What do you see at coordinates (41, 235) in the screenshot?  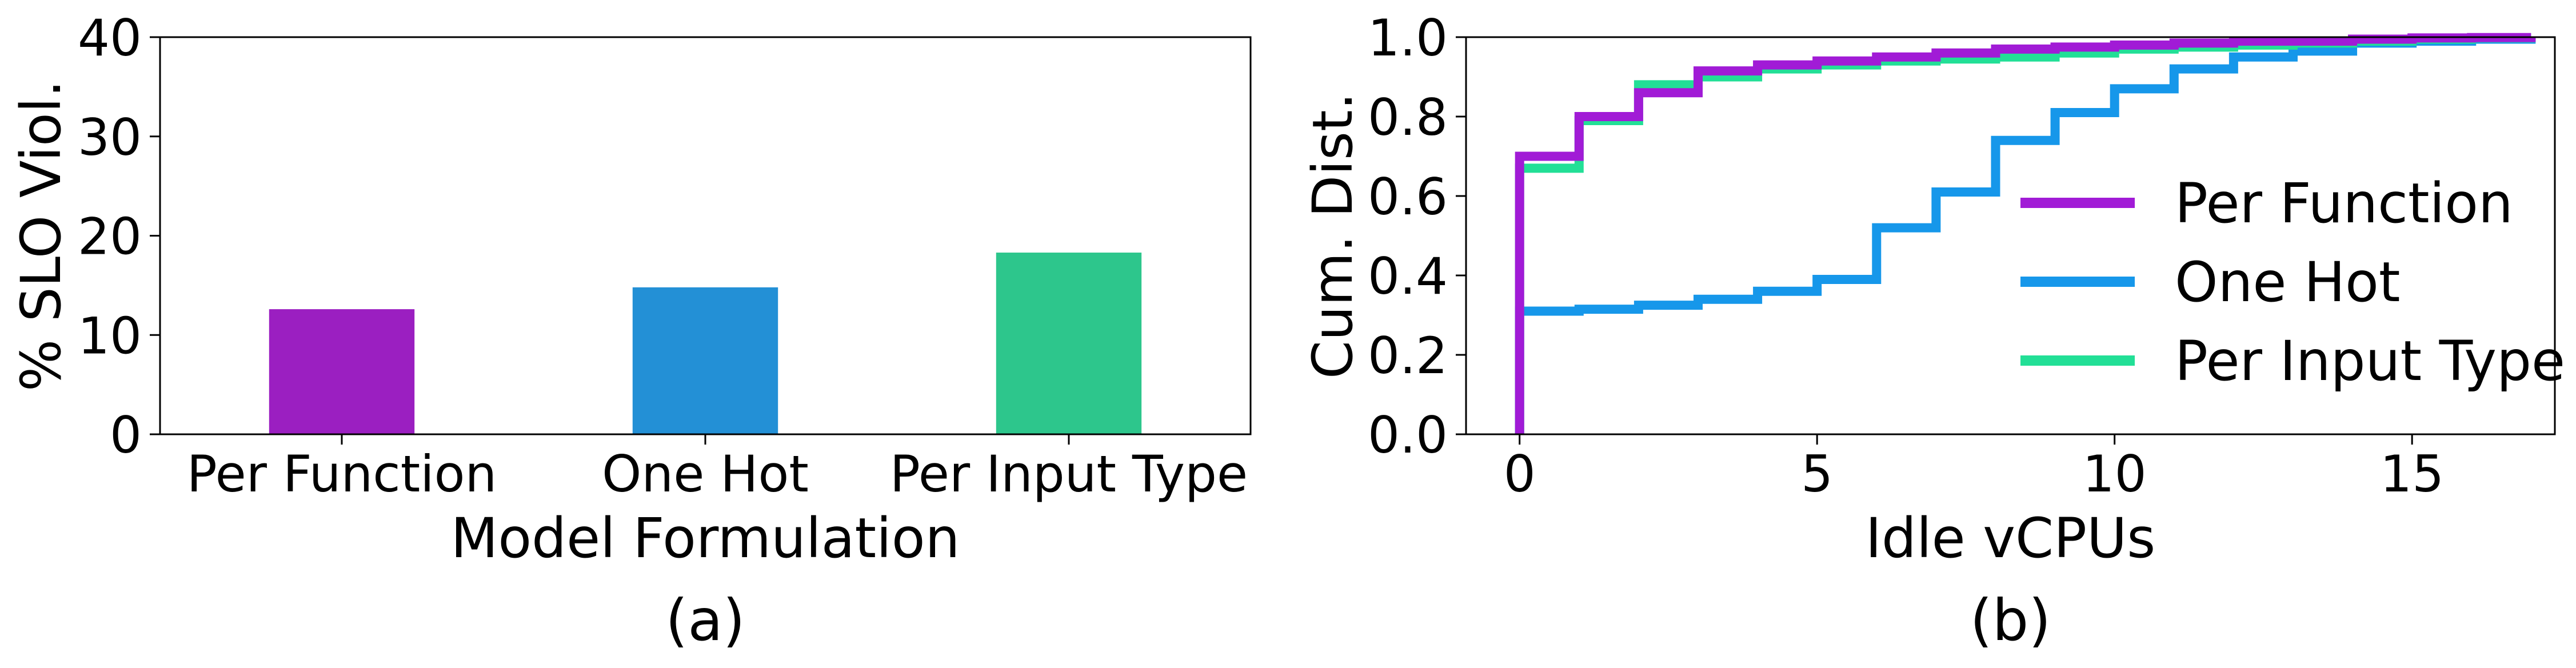 I see `y-axis-title: % SLO Viol.` at bounding box center [41, 235].